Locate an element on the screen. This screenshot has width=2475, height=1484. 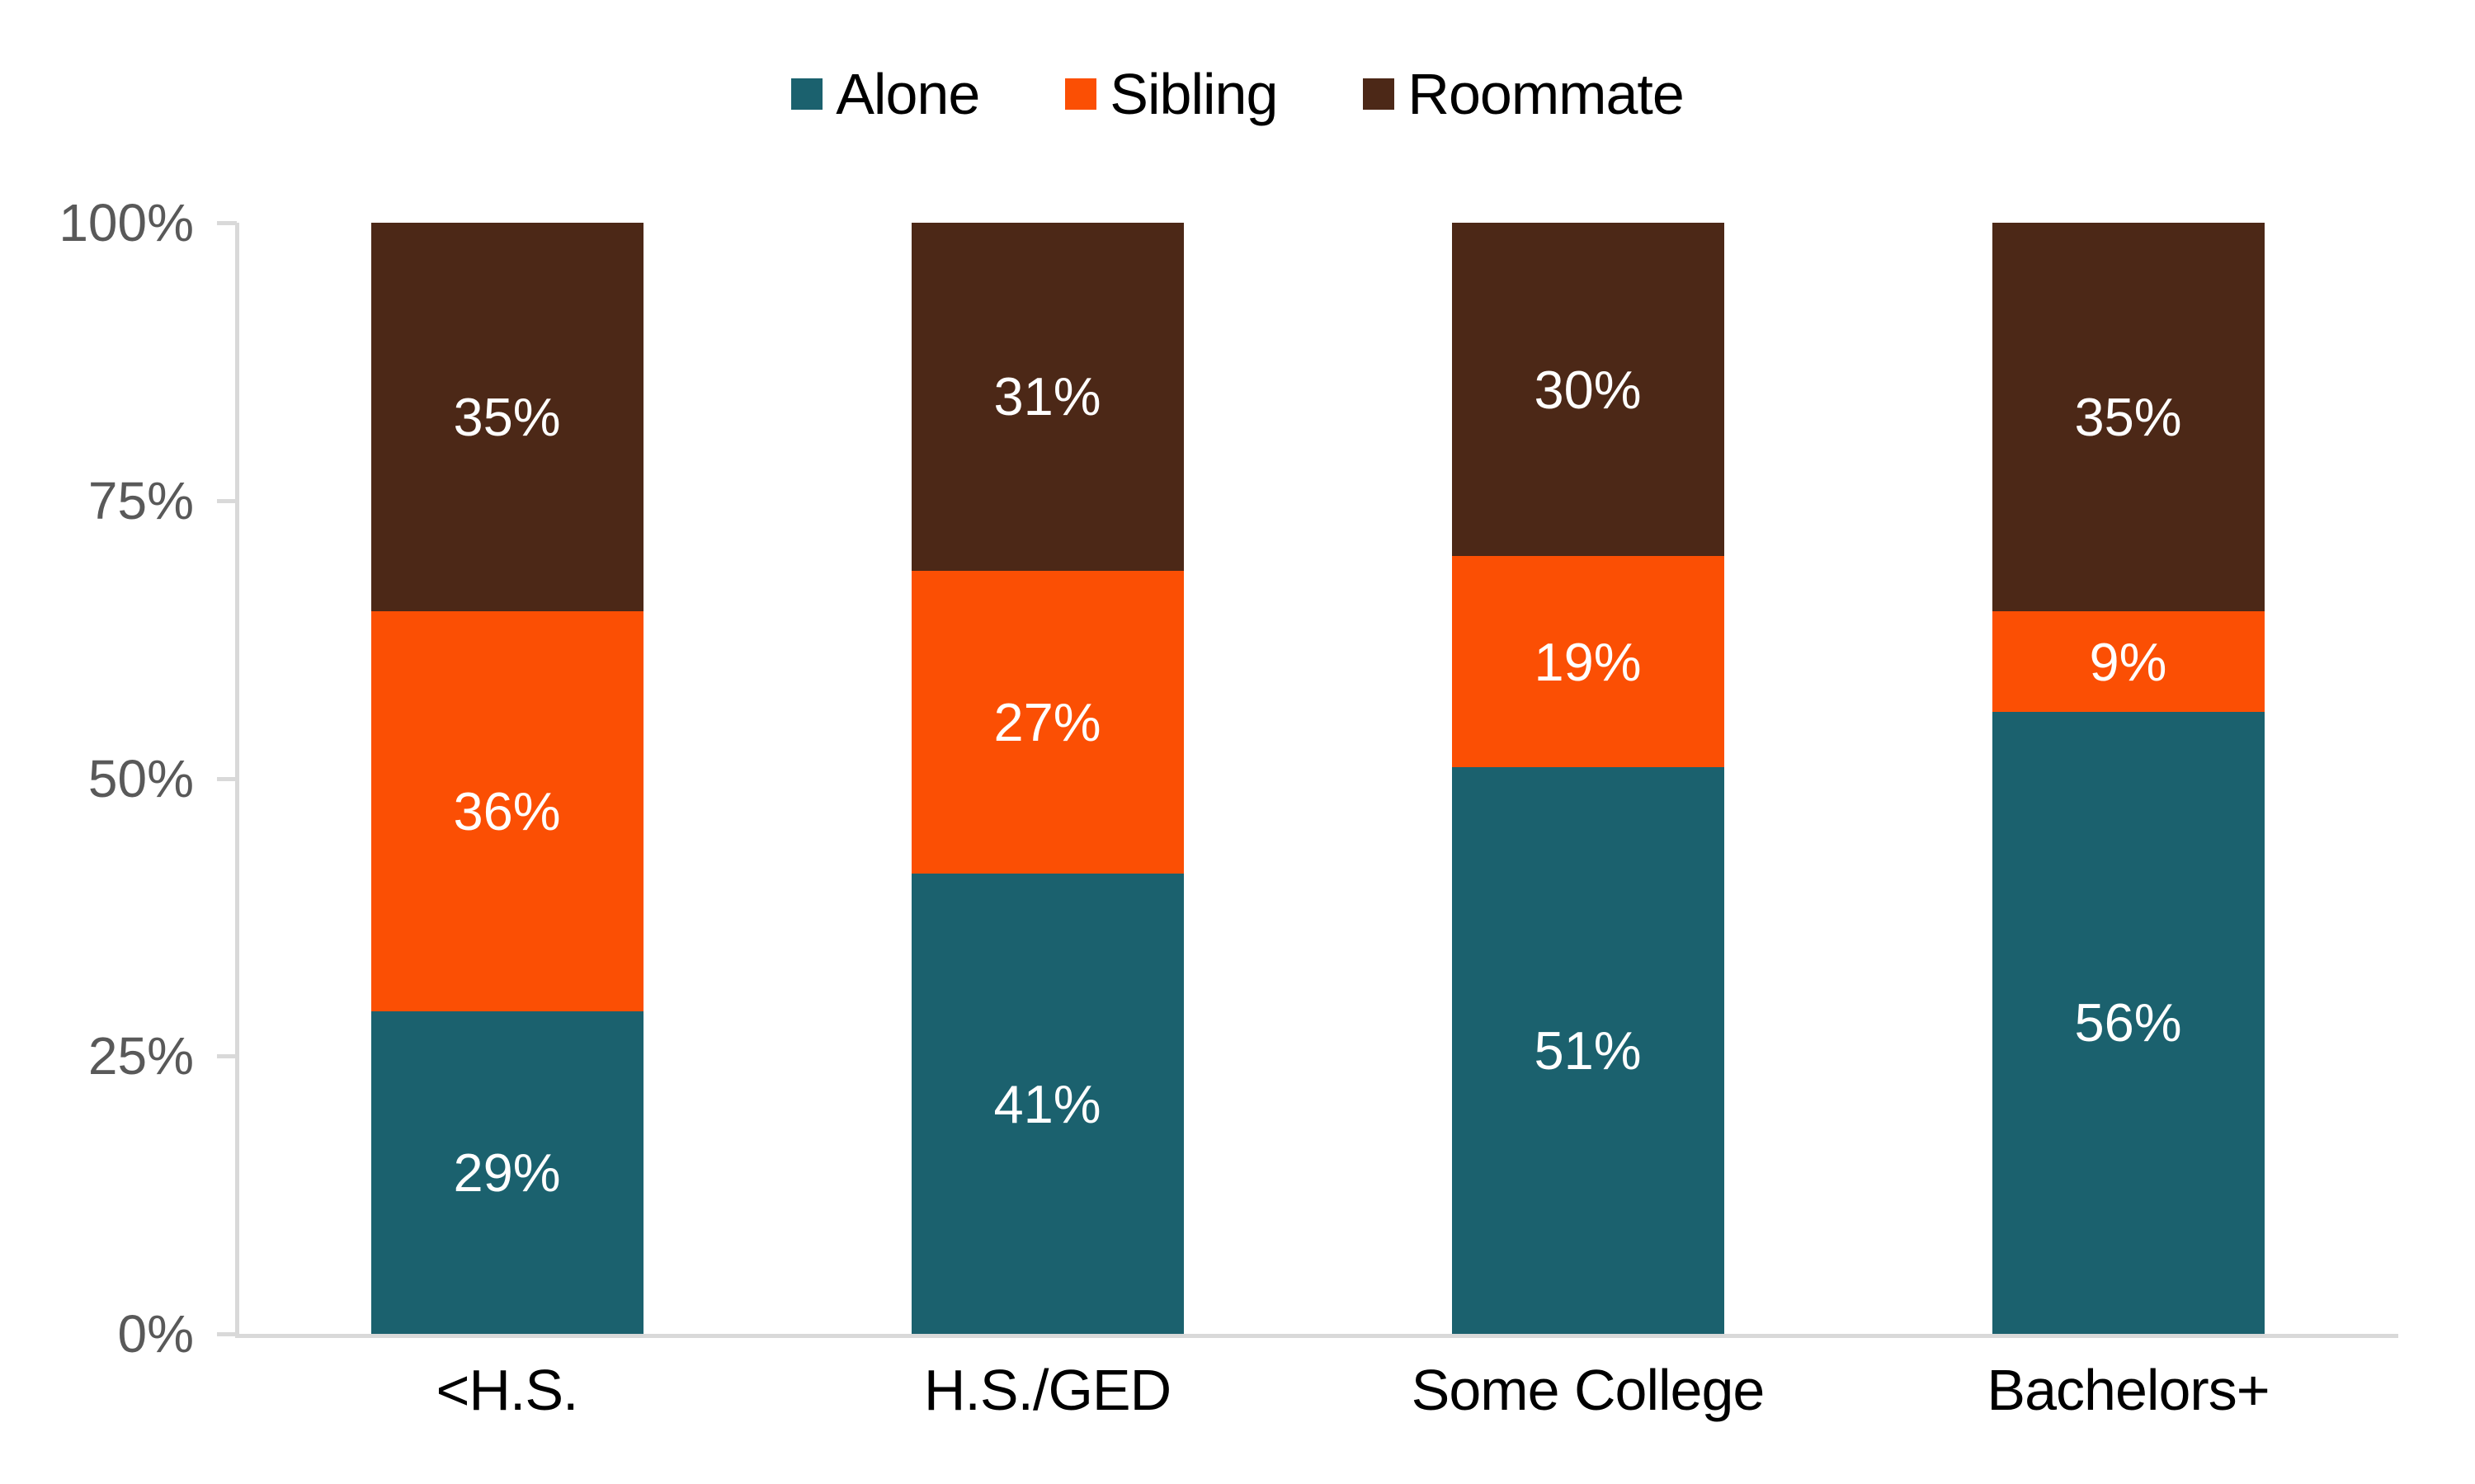
x-axis-label-Bachelors+: Bachelors+ is located at coordinates (2128, 1390).